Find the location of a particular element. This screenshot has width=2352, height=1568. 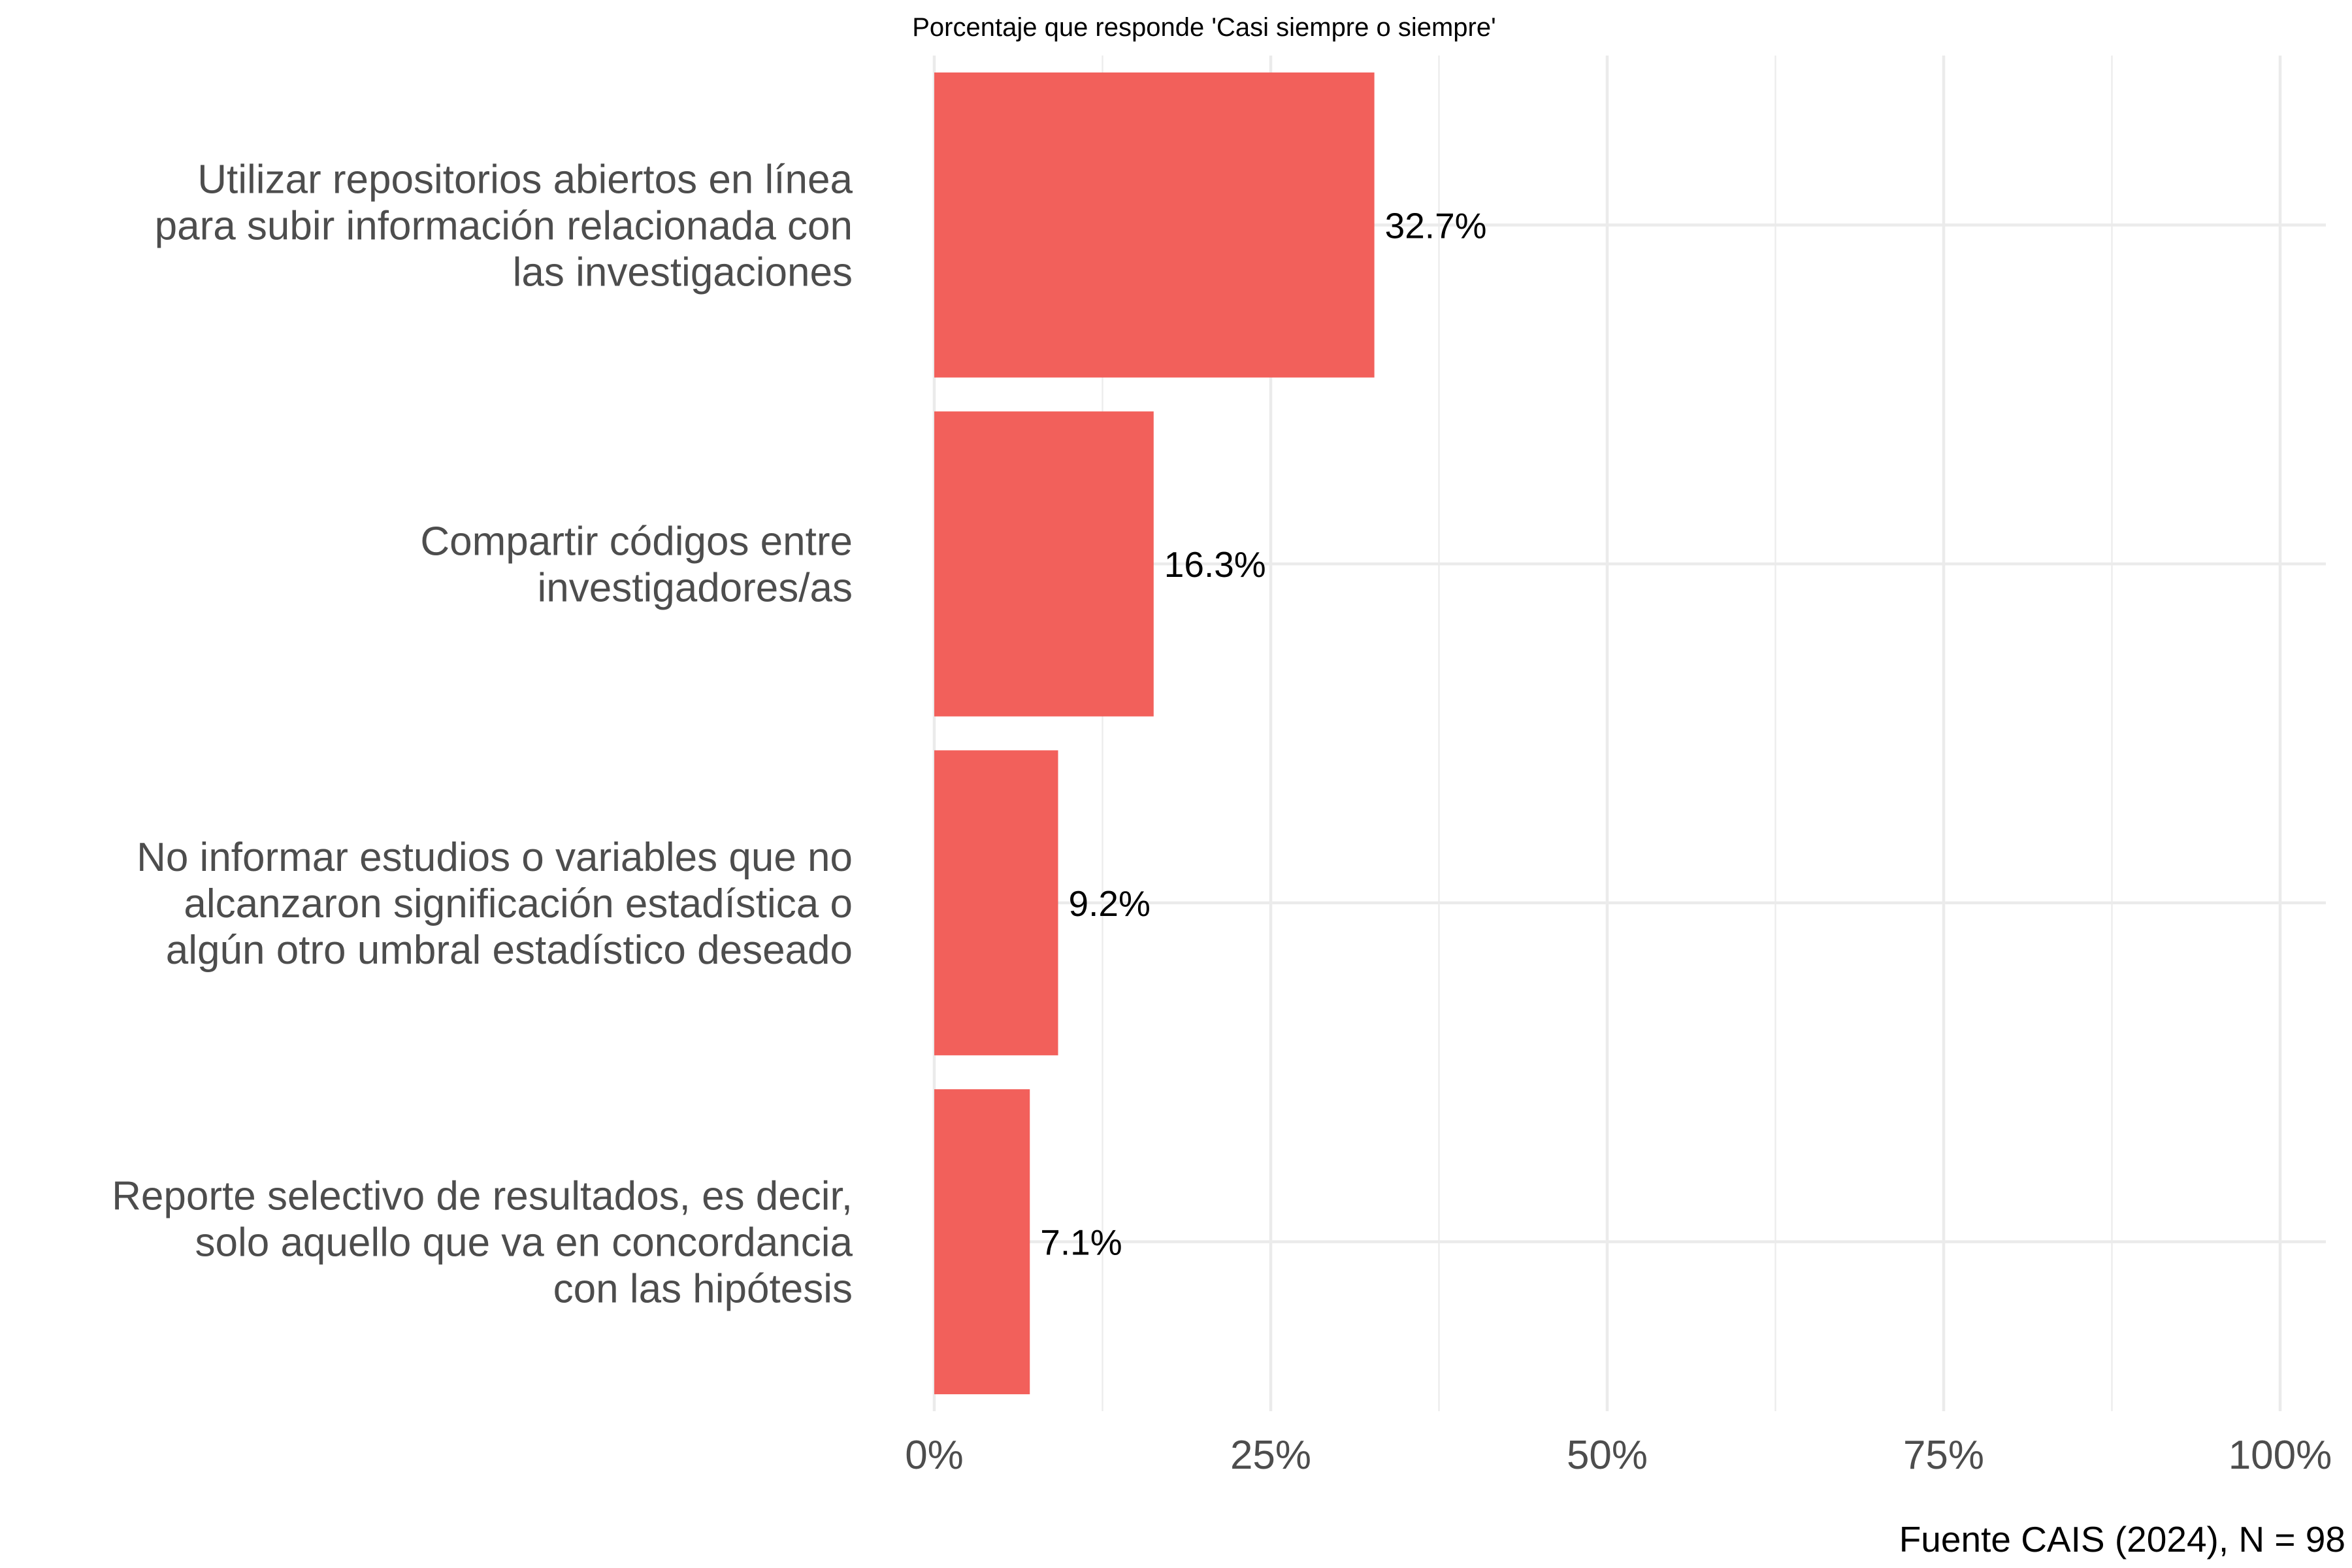

data-label: 32.7% is located at coordinates (1436, 225).